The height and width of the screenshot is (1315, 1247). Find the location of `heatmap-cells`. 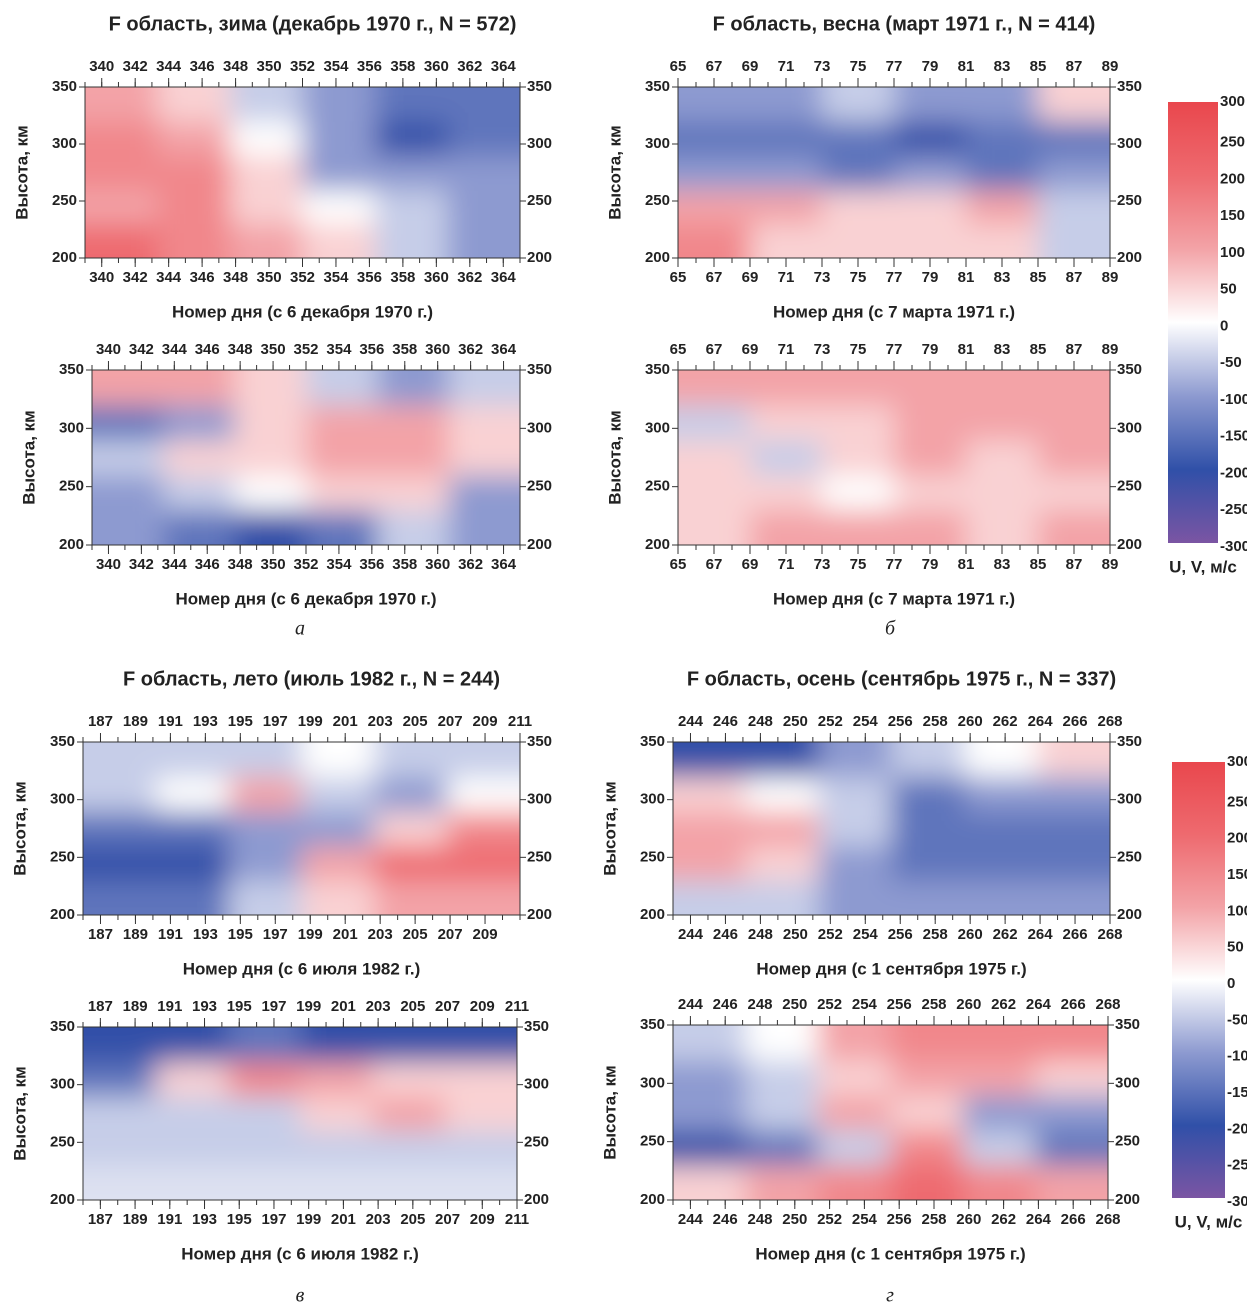

heatmap-cells is located at coordinates (891, 1113).